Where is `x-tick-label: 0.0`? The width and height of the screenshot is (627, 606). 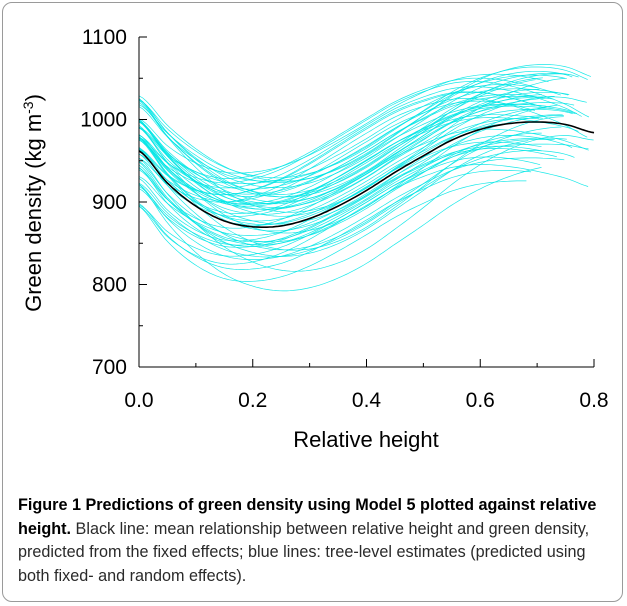 x-tick-label: 0.0 is located at coordinates (138, 400).